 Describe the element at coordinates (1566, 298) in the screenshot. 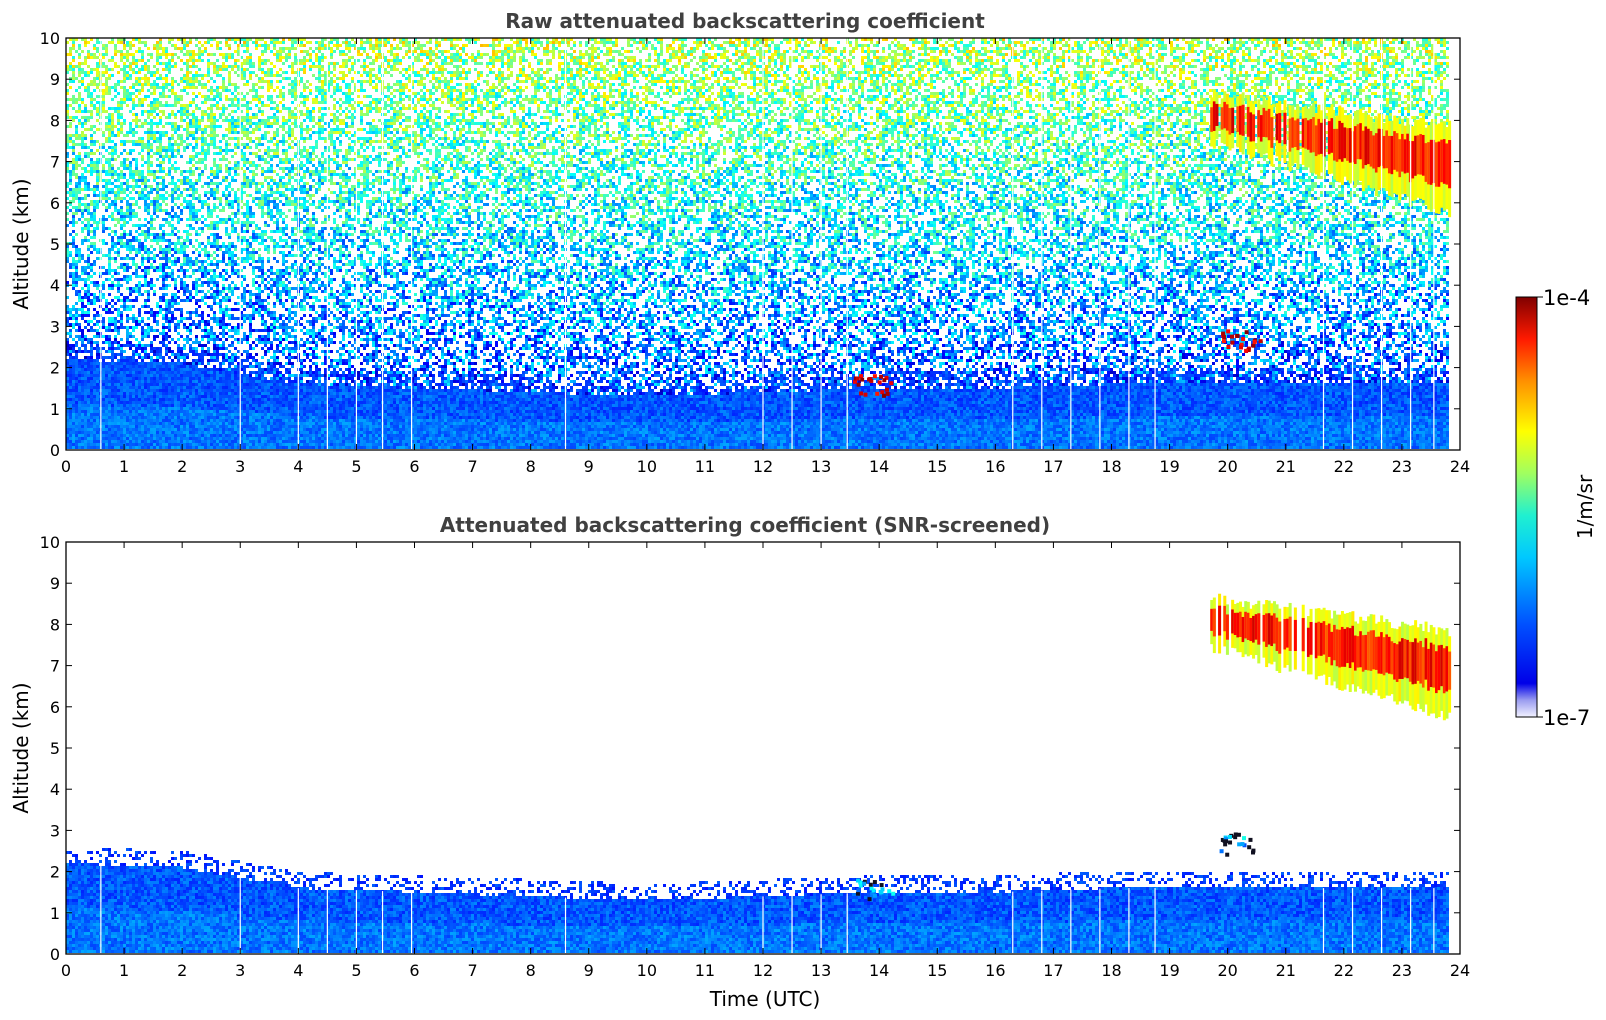

I see `colorbar-max-label: 1e-4` at that location.